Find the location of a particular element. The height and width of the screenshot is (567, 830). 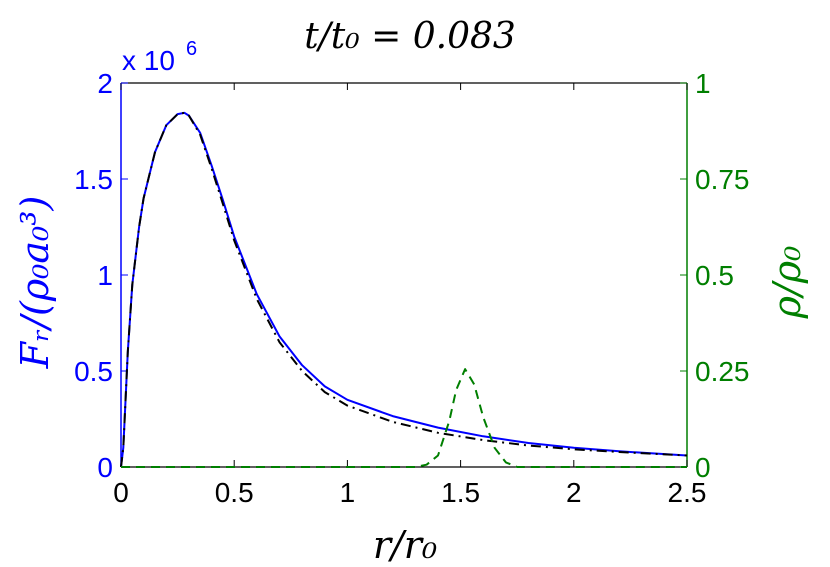

y-right-tick-label: 0.5 is located at coordinates (714, 275).